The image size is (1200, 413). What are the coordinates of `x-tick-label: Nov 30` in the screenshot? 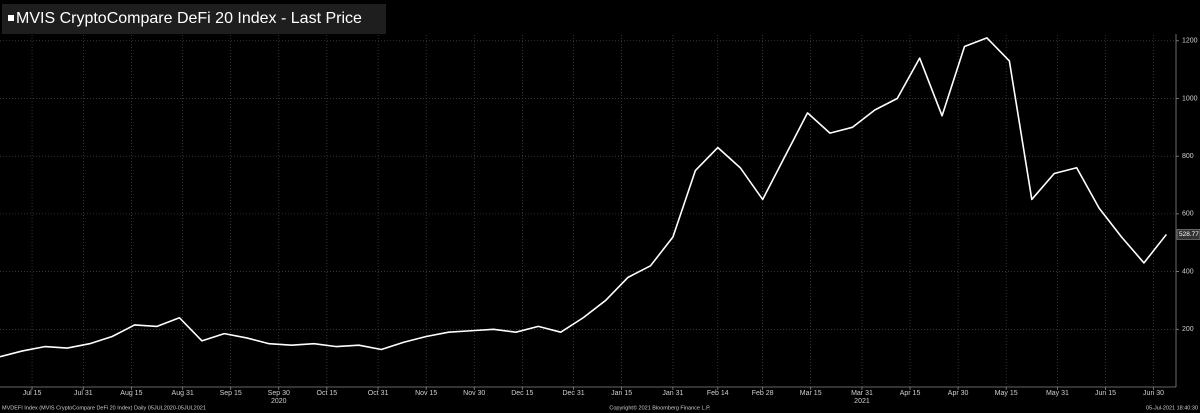 It's located at (474, 393).